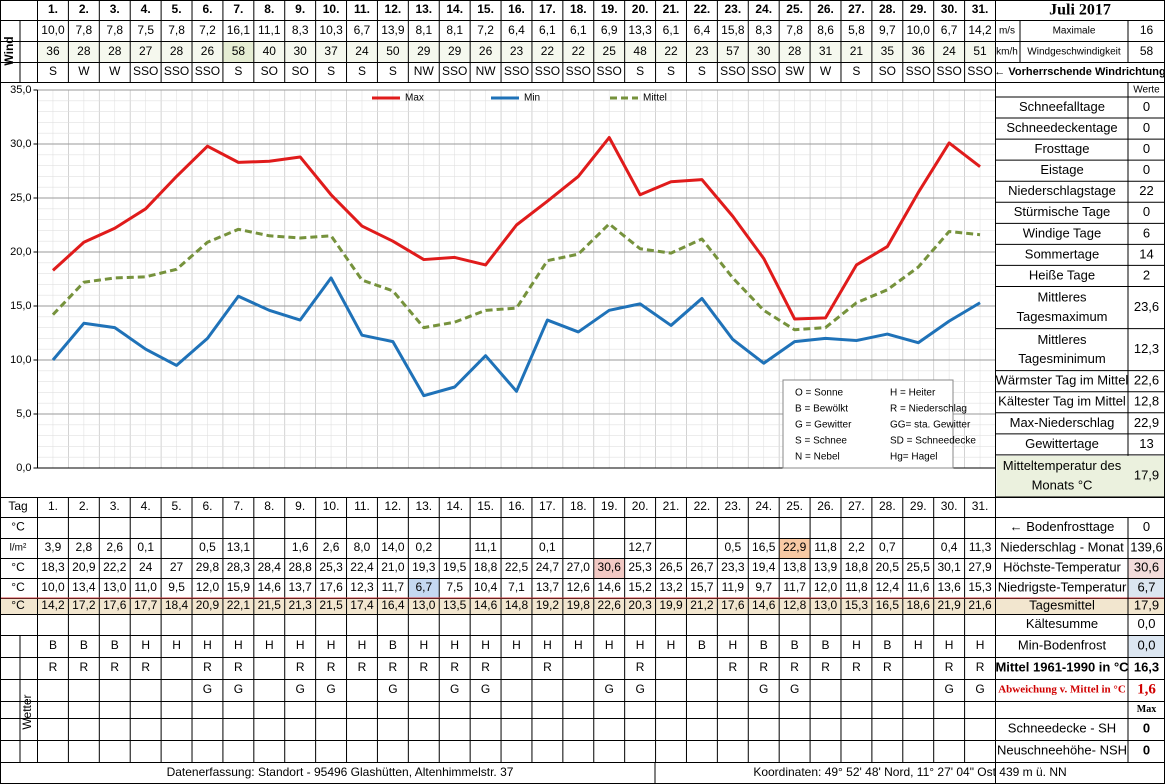 This screenshot has width=1165, height=784. I want to click on precipitation-cell: 0,5, so click(207, 547).